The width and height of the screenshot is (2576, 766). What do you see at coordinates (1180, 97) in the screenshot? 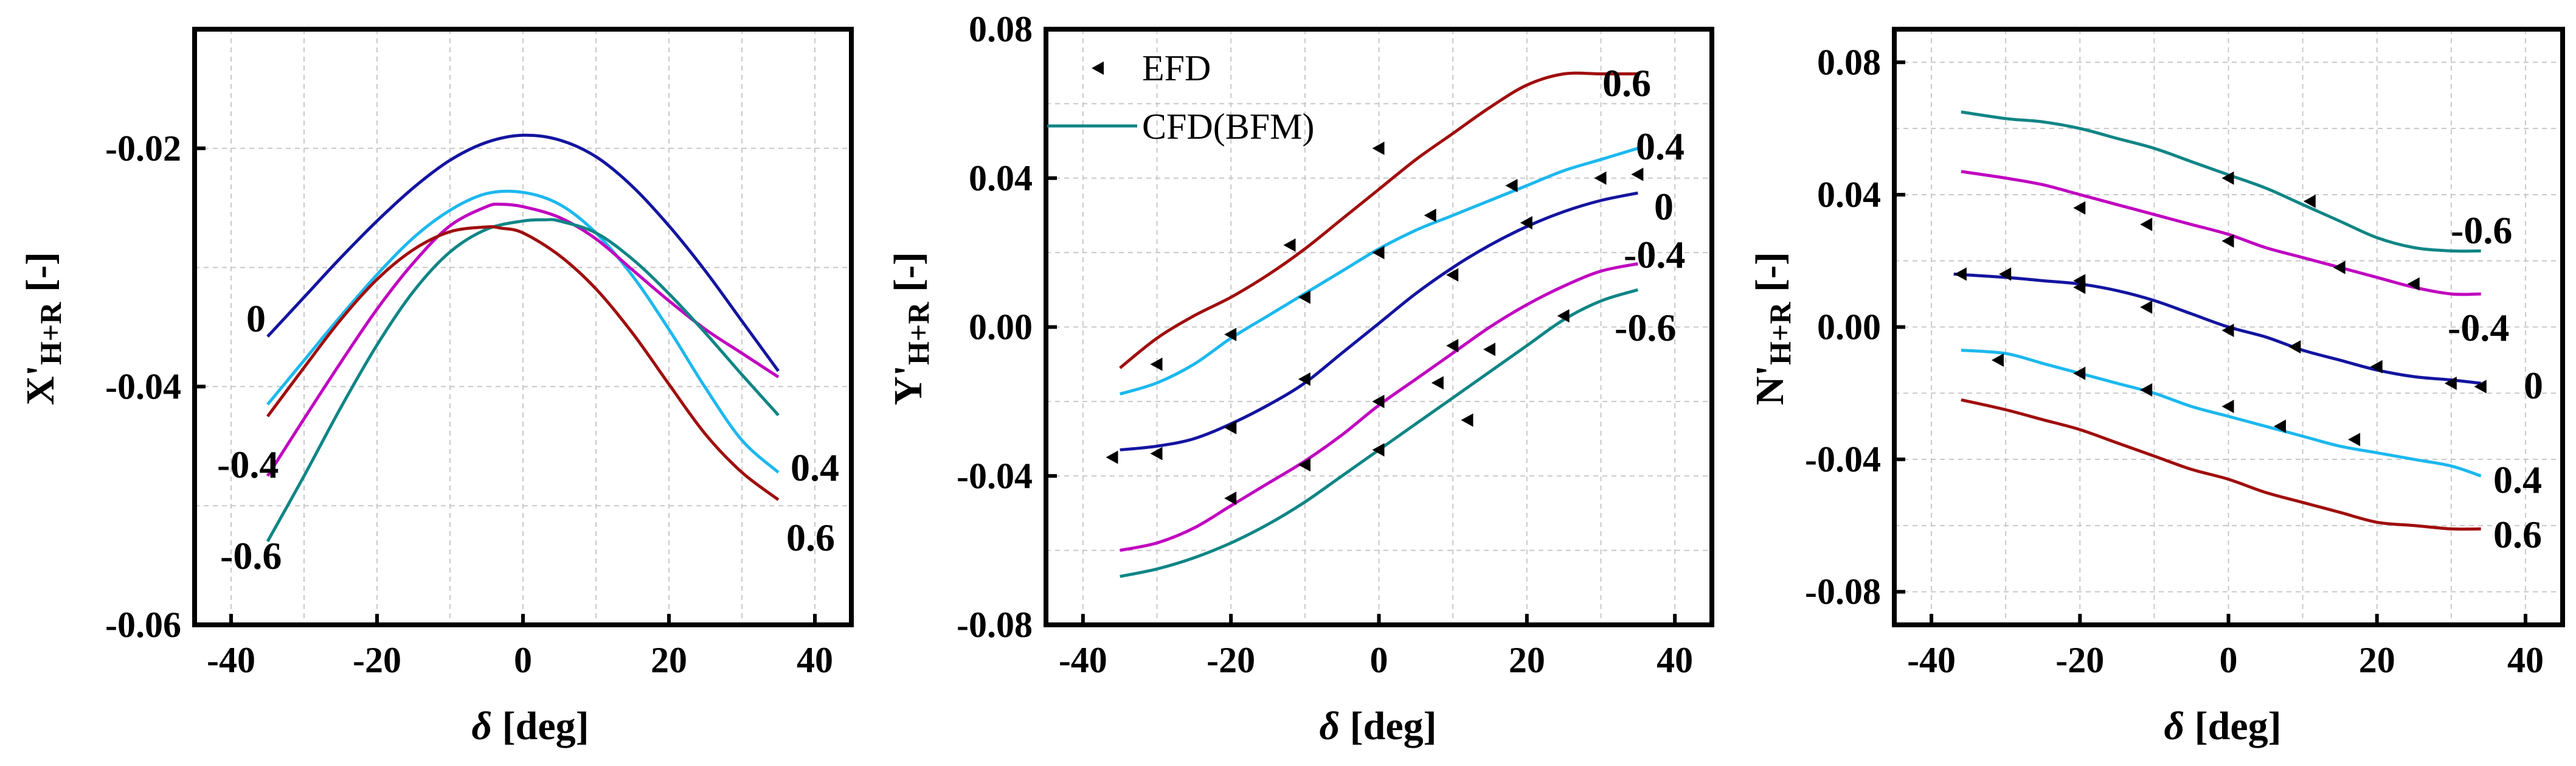
I see `legend: EFD CFD(BFM)` at bounding box center [1180, 97].